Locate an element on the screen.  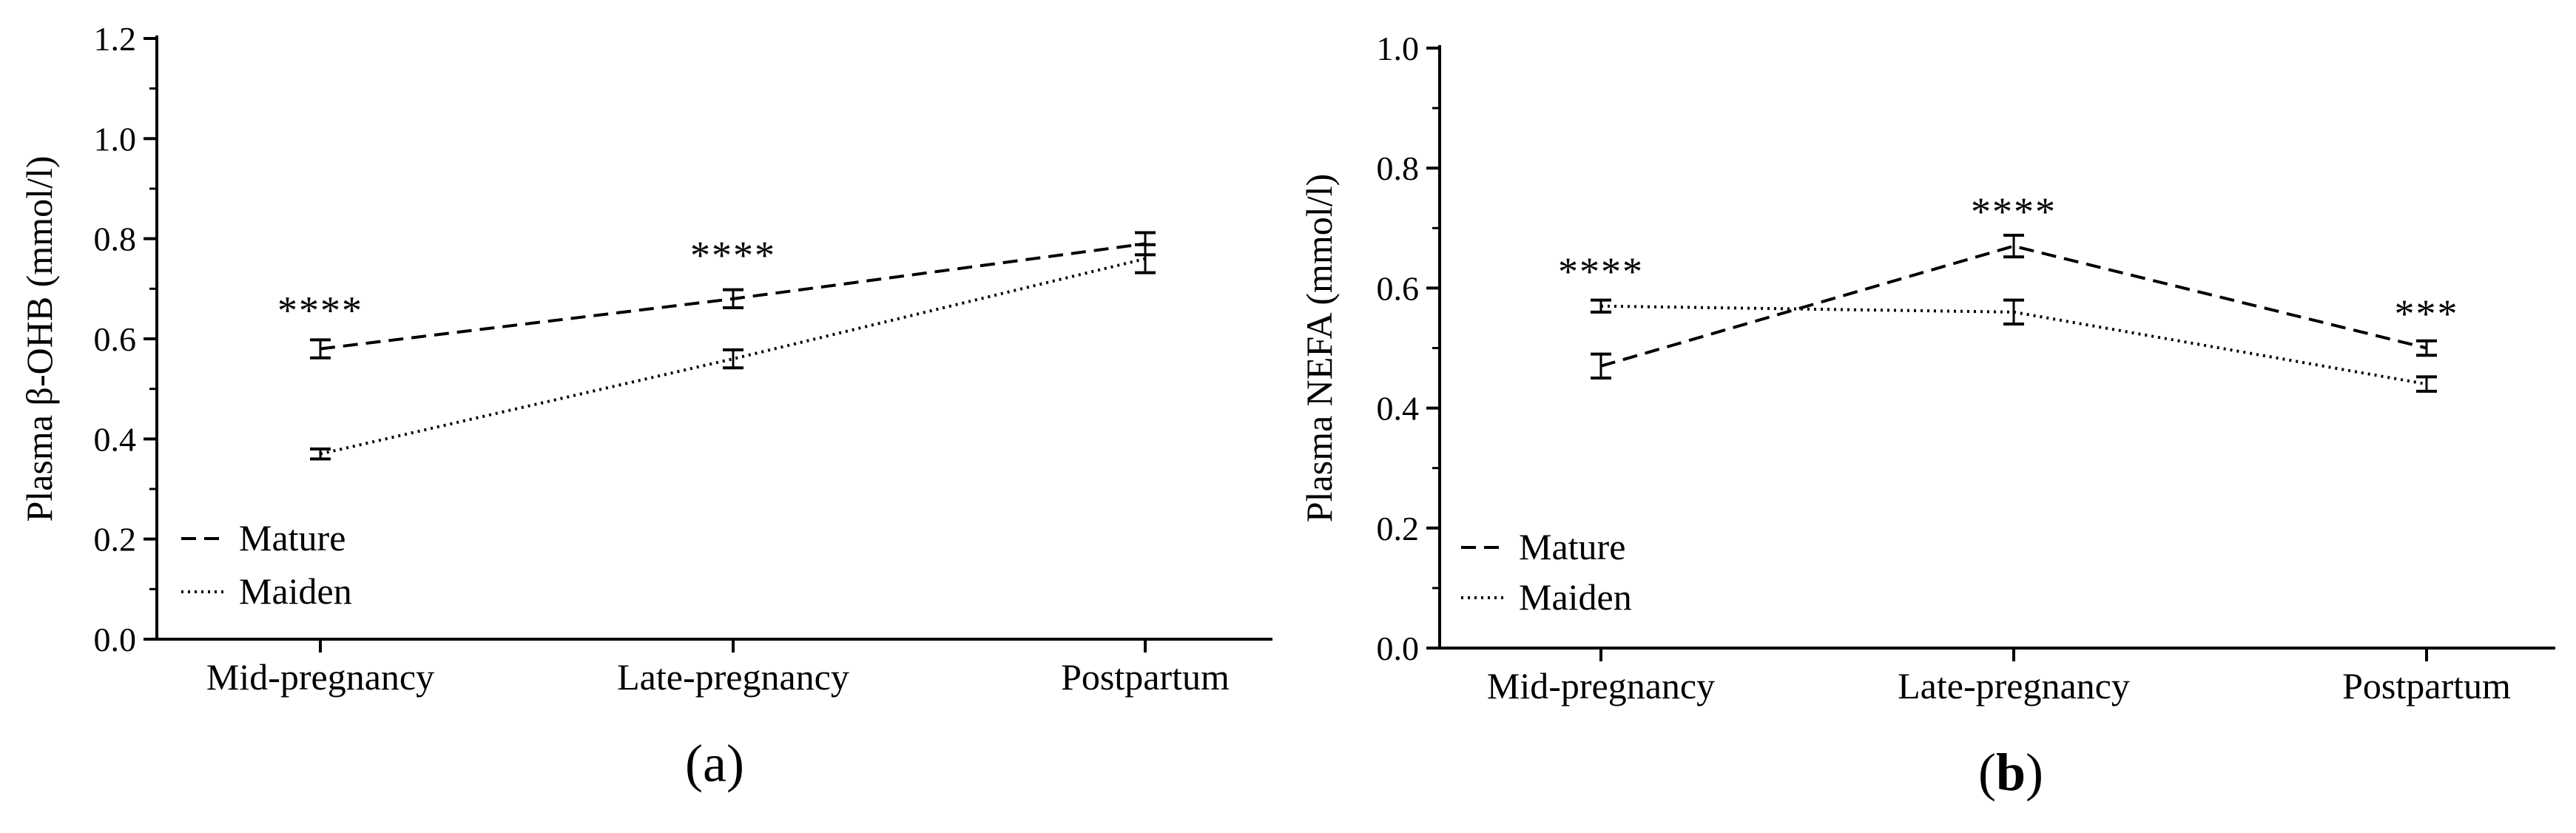
panel-label-part: a is located at coordinates (714, 763).